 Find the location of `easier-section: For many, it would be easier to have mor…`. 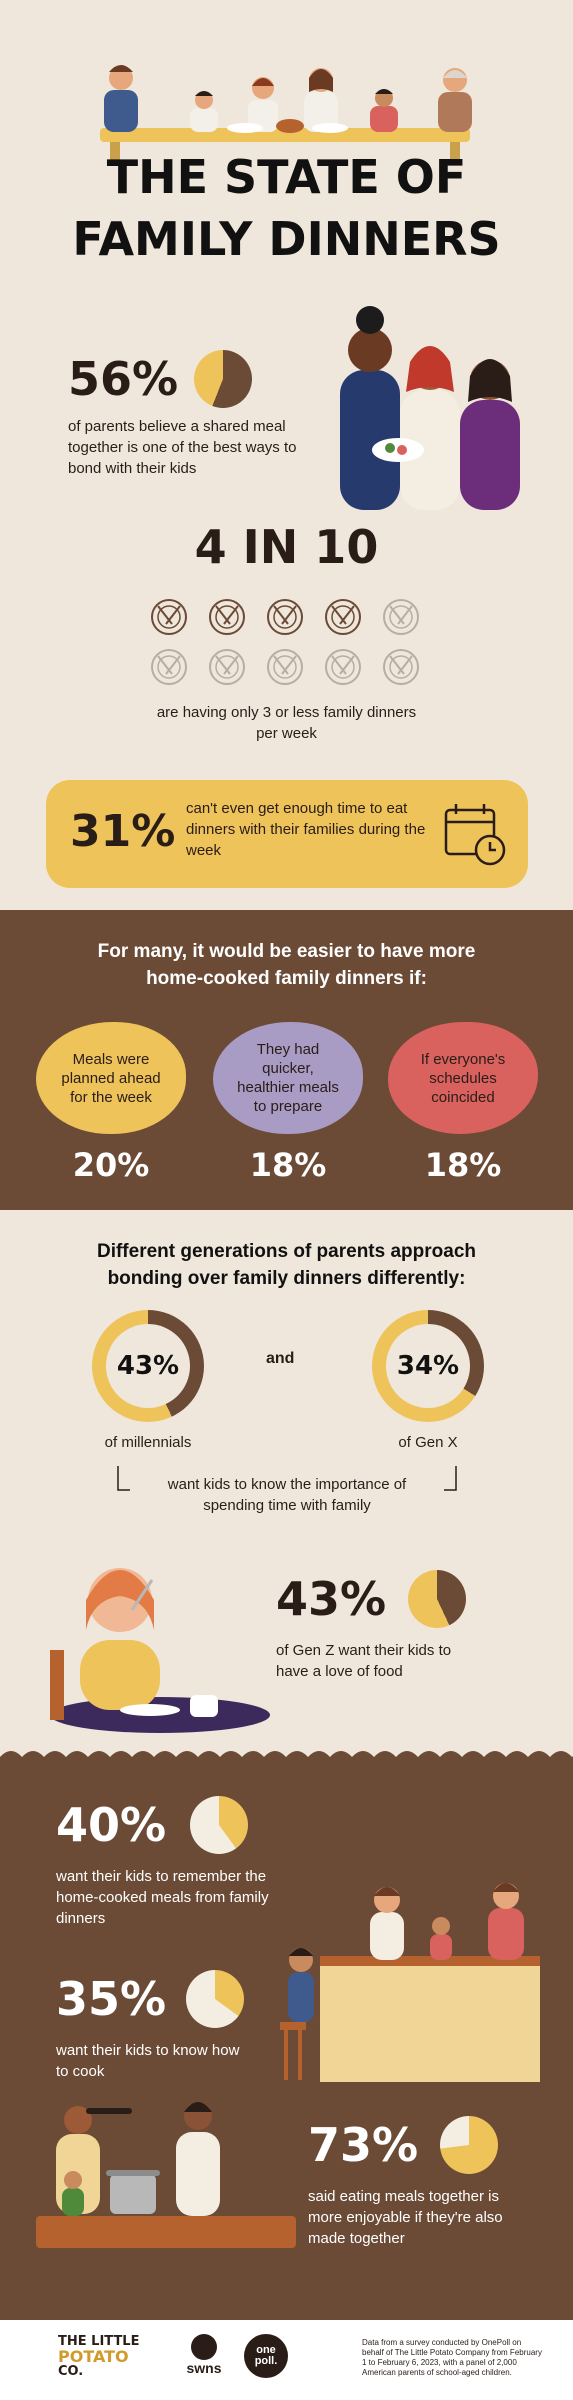

easier-section: For many, it would be easier to have mor… is located at coordinates (286, 1060).